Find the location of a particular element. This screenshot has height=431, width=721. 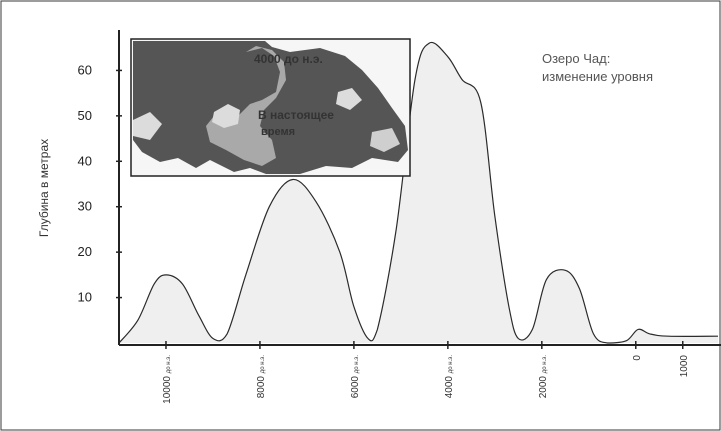

x-tick-label: 4000 до н.э. is located at coordinates (449, 377).